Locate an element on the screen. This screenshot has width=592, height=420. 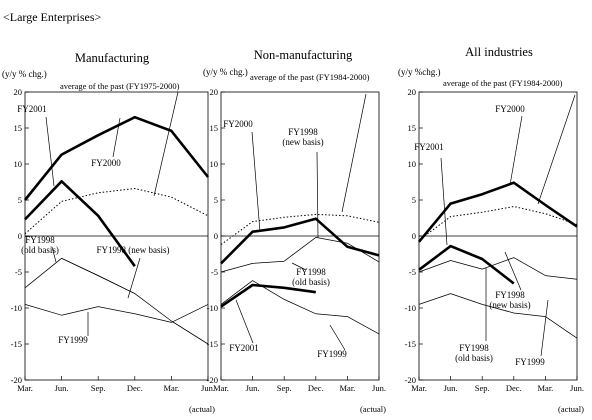
average-label: average of the past (FY1984-2000) is located at coordinates (310, 77).